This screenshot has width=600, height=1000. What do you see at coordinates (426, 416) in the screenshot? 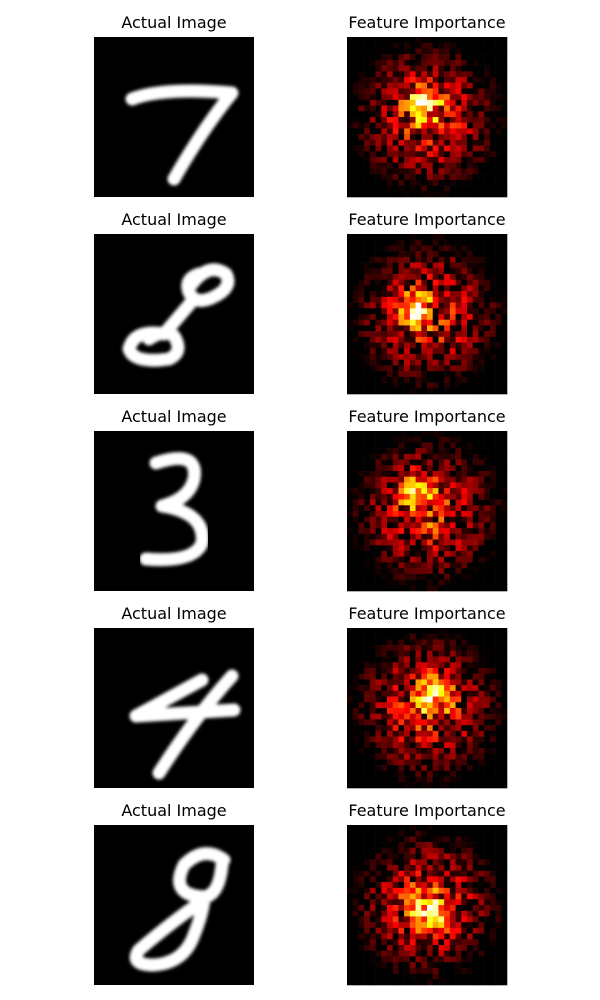
I see `panel-title: Feature Importance` at bounding box center [426, 416].